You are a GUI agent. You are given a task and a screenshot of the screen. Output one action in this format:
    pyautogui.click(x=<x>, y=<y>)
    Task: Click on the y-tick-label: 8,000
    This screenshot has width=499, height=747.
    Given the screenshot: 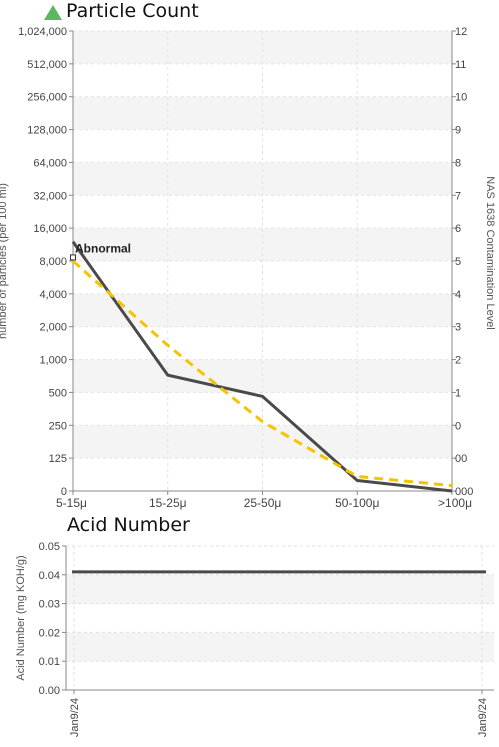 What is the action you would take?
    pyautogui.click(x=53, y=262)
    